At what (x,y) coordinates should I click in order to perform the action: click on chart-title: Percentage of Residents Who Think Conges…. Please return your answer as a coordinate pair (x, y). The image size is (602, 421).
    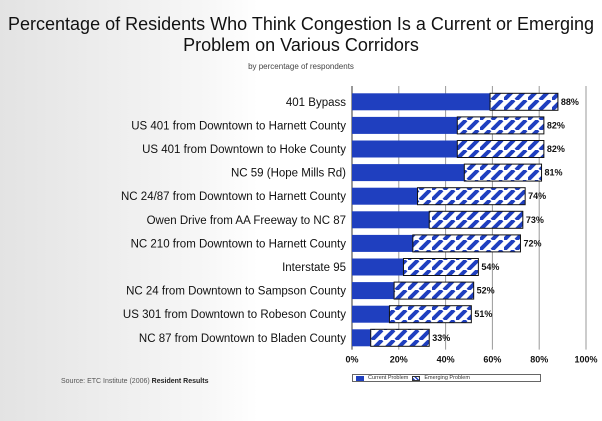
    Looking at the image, I should click on (301, 34).